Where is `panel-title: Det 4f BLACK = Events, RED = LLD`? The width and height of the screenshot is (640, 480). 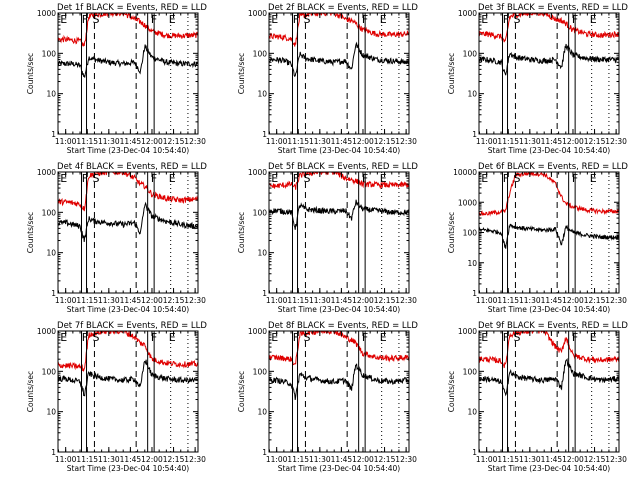
panel-title: Det 4f BLACK = Events, RED = LLD is located at coordinates (132, 167).